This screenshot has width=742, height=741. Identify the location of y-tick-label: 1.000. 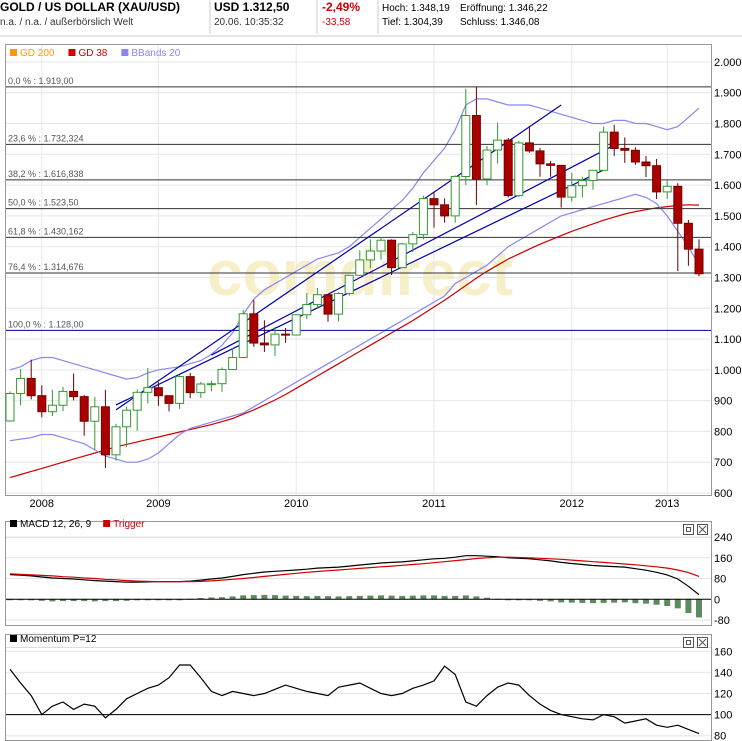
(728, 371).